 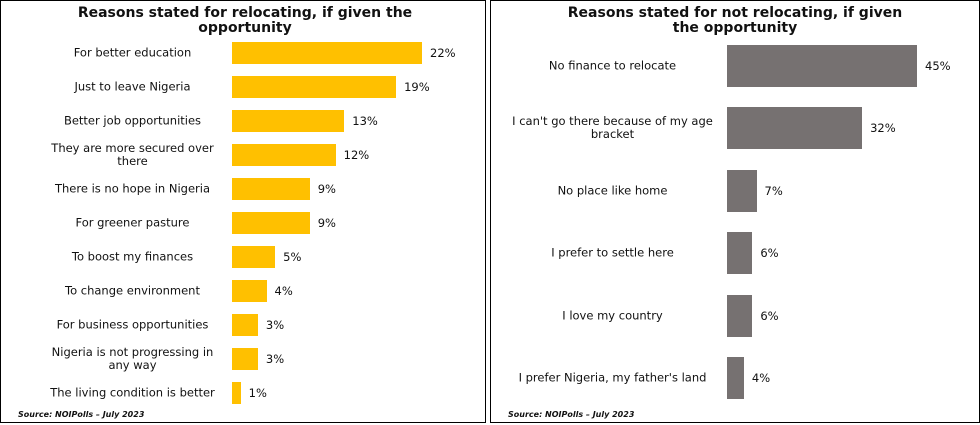 What do you see at coordinates (132, 392) in the screenshot?
I see `category-label: The living condition is better` at bounding box center [132, 392].